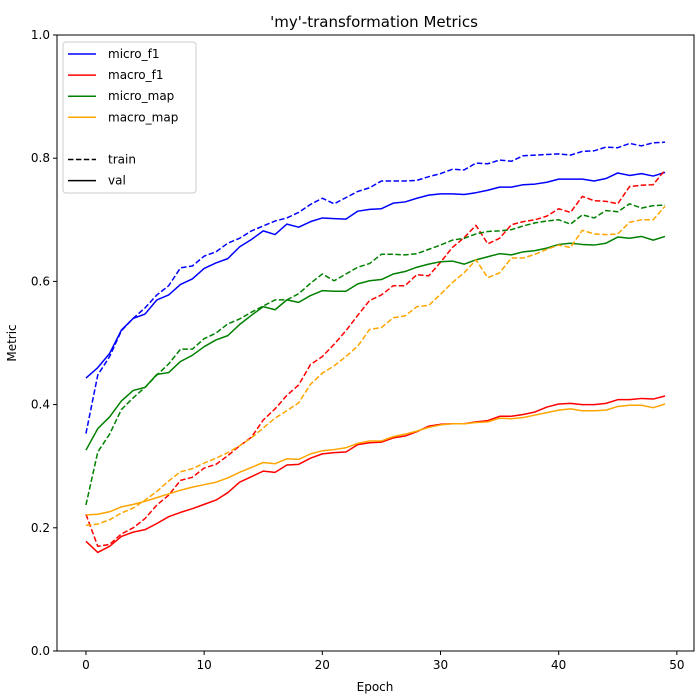 This screenshot has width=700, height=700. I want to click on y-axis-ticks: 0.0 0.2 0.4 0.6 0.8 1.0, so click(44, 343).